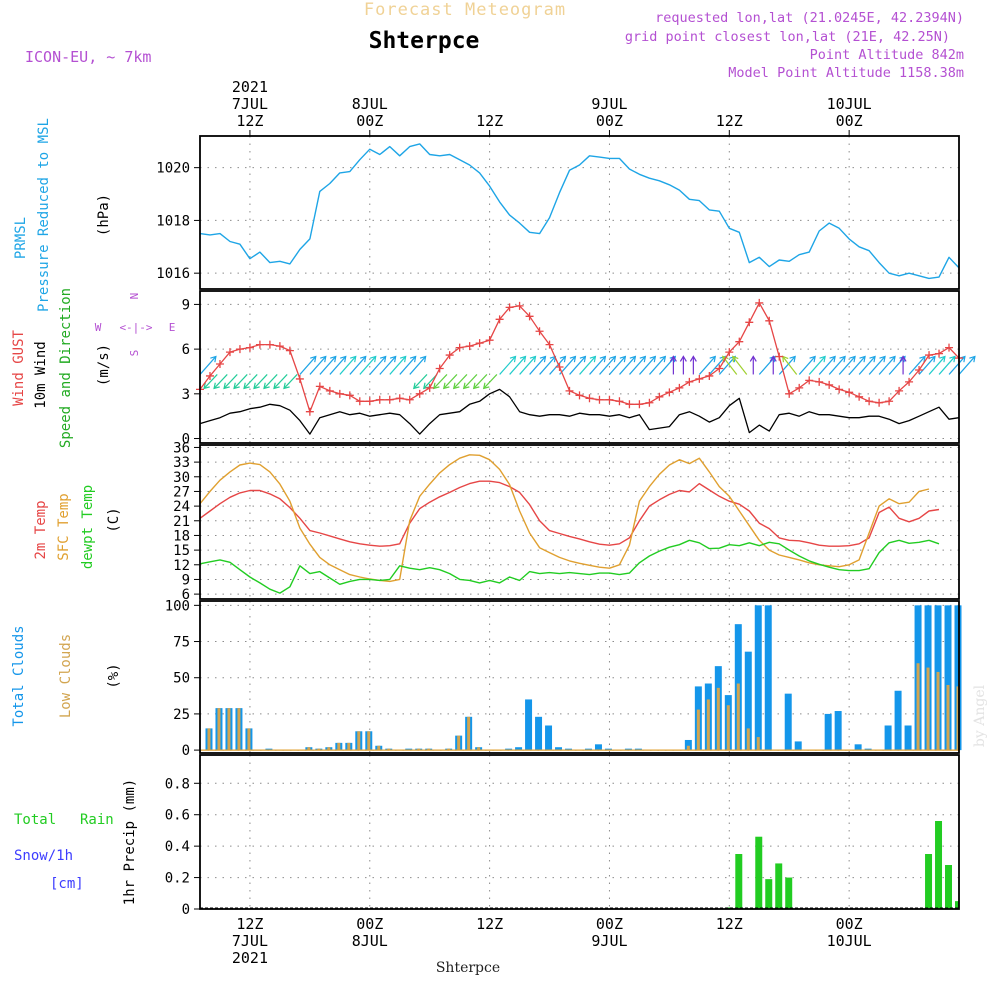  Describe the element at coordinates (98, 327) in the screenshot. I see `compass-w: W` at that location.